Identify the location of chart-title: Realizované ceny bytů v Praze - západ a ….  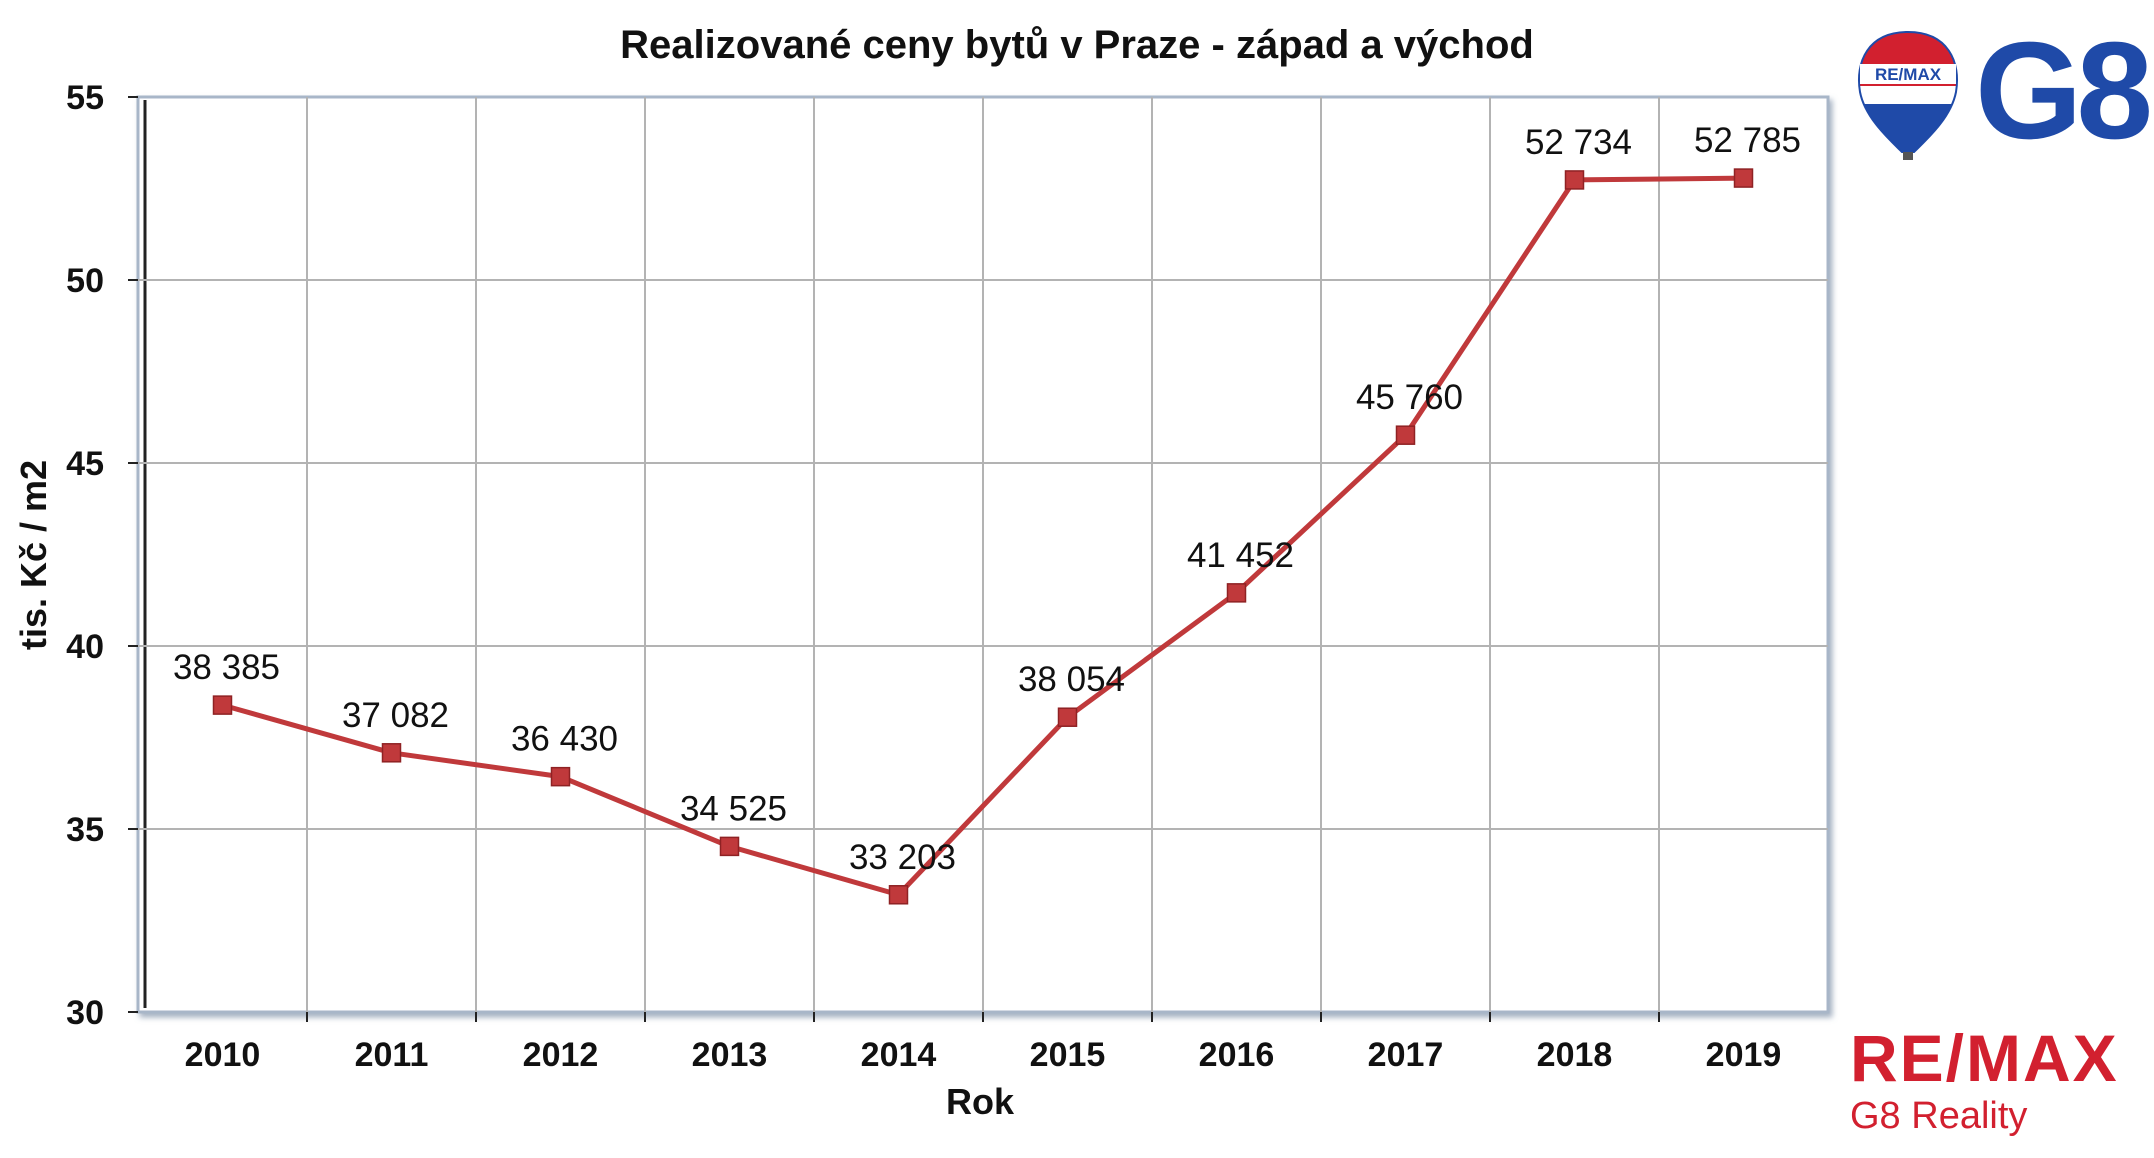
(1077, 45).